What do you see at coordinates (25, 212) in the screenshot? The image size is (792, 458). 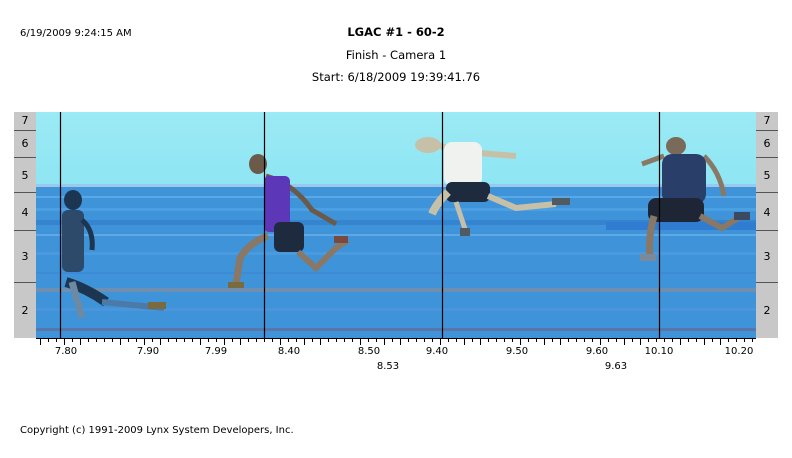 I see `lane-label: 4` at bounding box center [25, 212].